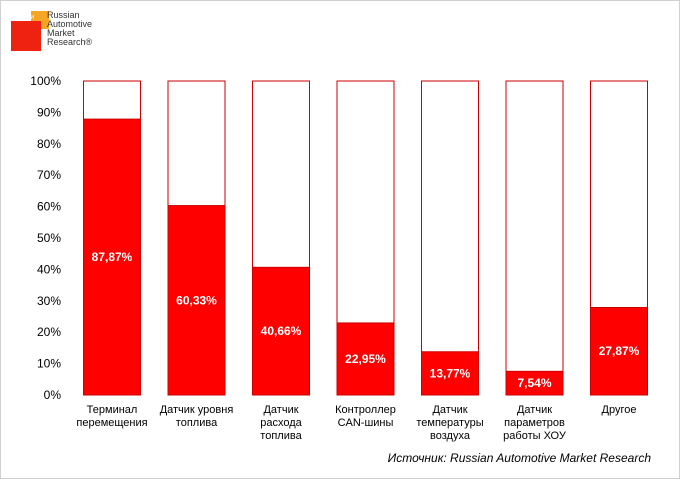 The height and width of the screenshot is (479, 680). I want to click on category-label-line: температуры, so click(449, 423).